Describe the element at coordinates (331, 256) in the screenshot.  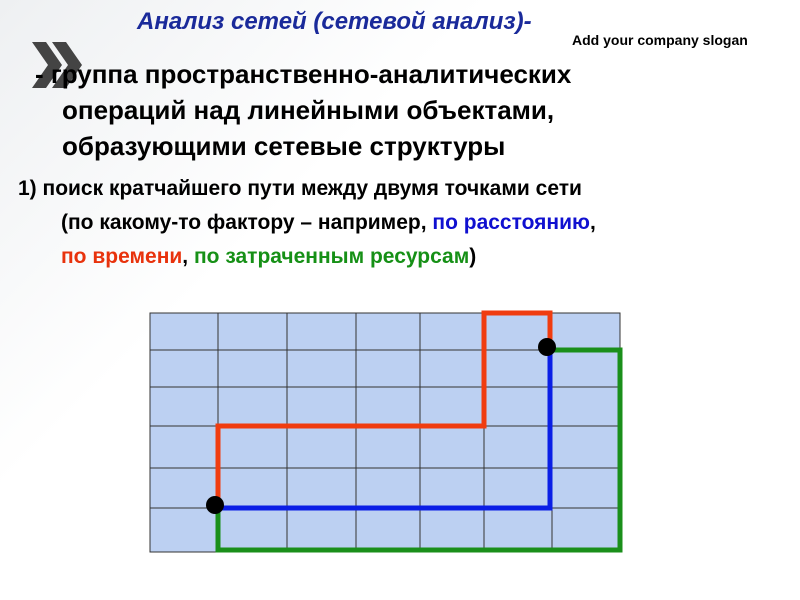
I see `text: по затраченным ресурсам` at that location.